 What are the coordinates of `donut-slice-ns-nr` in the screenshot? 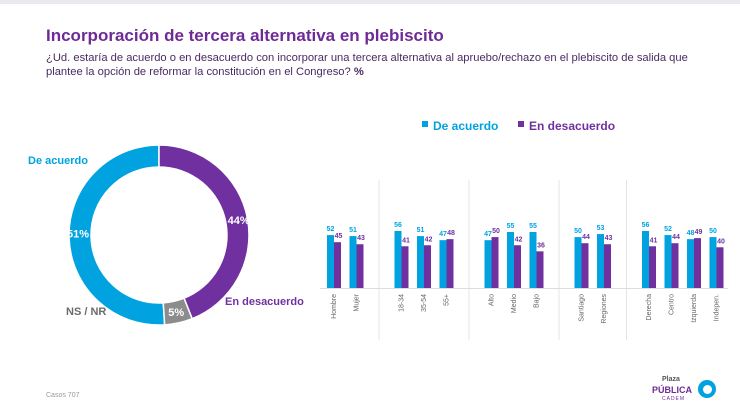 It's located at (178, 311).